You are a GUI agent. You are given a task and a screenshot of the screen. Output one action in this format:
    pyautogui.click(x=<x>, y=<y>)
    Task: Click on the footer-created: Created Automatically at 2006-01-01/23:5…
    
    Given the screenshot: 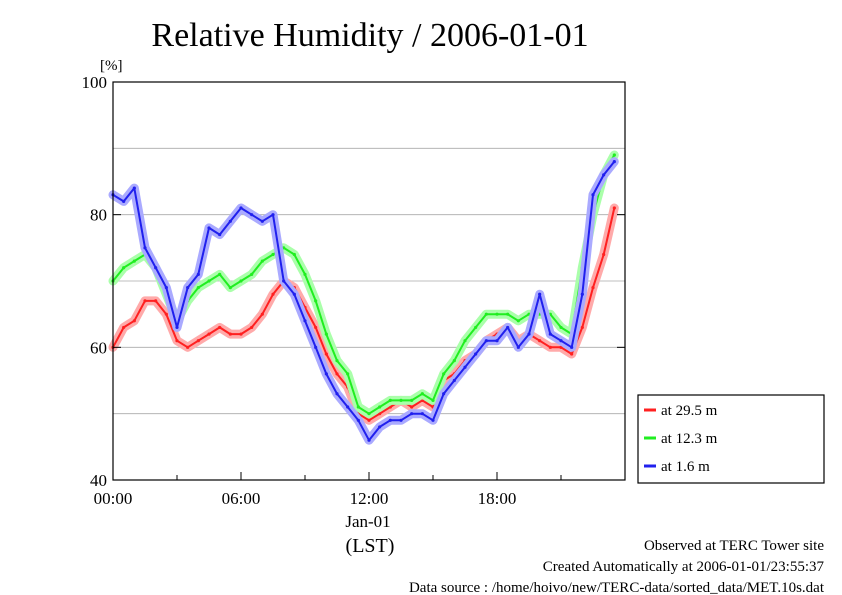 What is the action you would take?
    pyautogui.click(x=684, y=567)
    